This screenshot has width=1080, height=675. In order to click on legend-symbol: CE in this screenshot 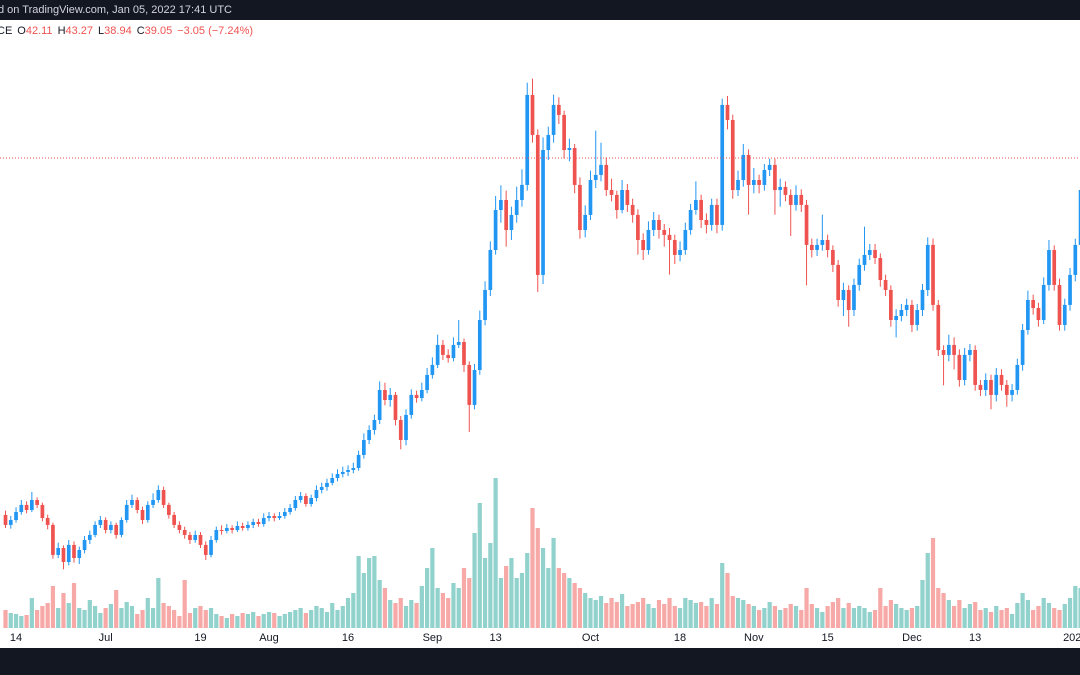, I will do `click(6, 31)`.